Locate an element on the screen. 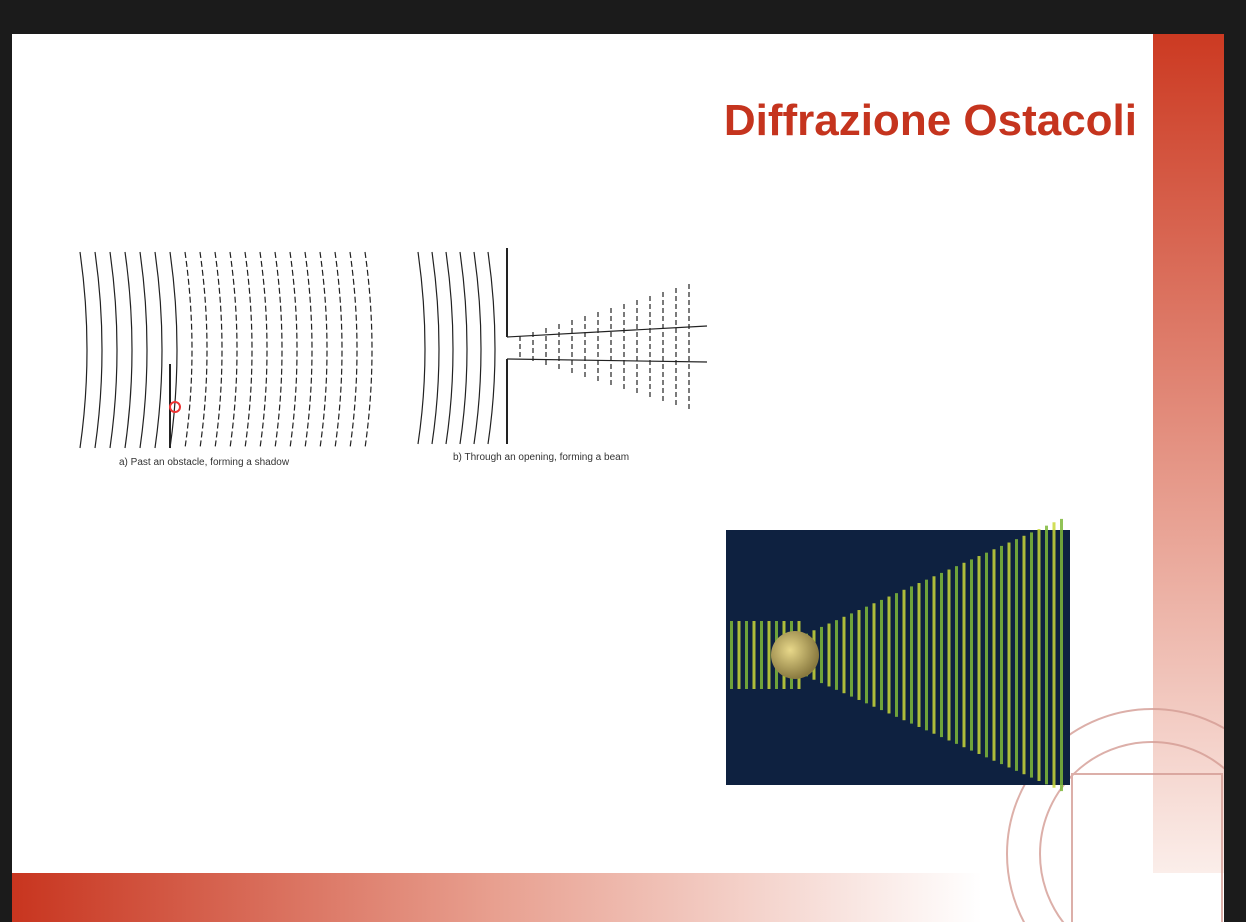 Image resolution: width=1246 pixels, height=922 pixels. figure-caption: b) Through an opening, forming a beam is located at coordinates (541, 457).